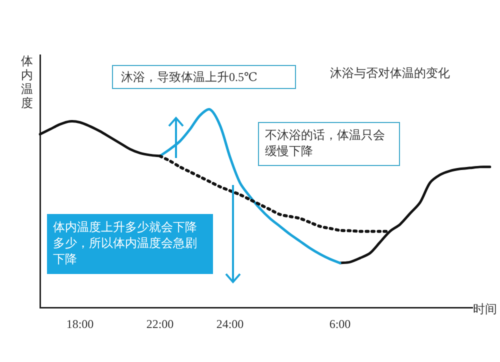 This screenshot has height=362, width=500. Describe the element at coordinates (160, 323) in the screenshot. I see `x-tick-label: 22:00` at that location.